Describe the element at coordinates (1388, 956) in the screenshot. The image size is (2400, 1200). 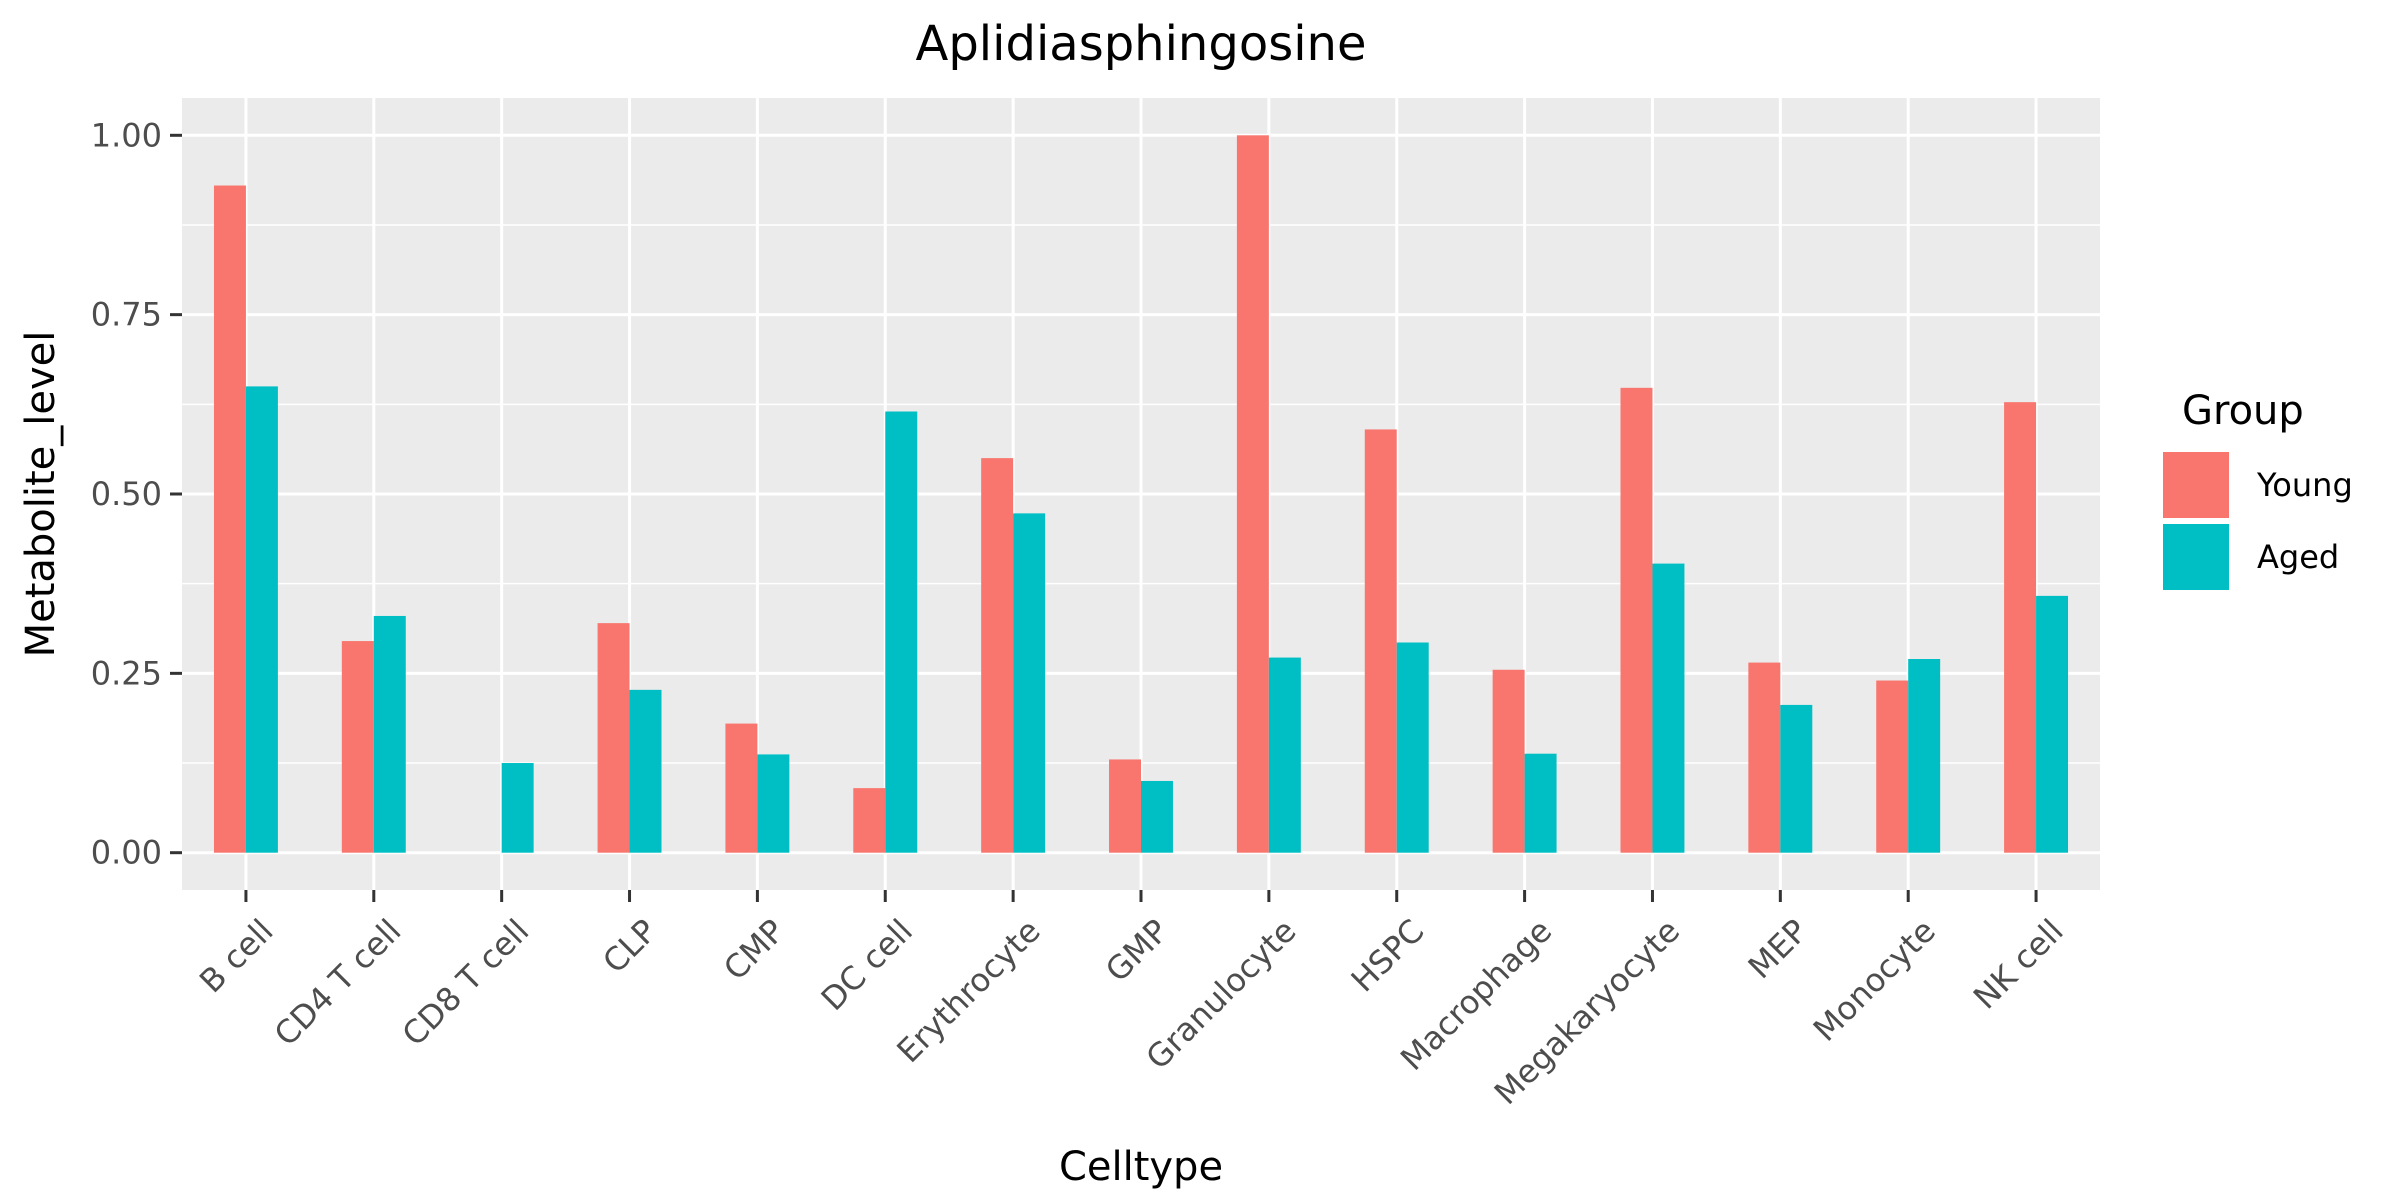
I see `x-tick-label: HSPC` at that location.